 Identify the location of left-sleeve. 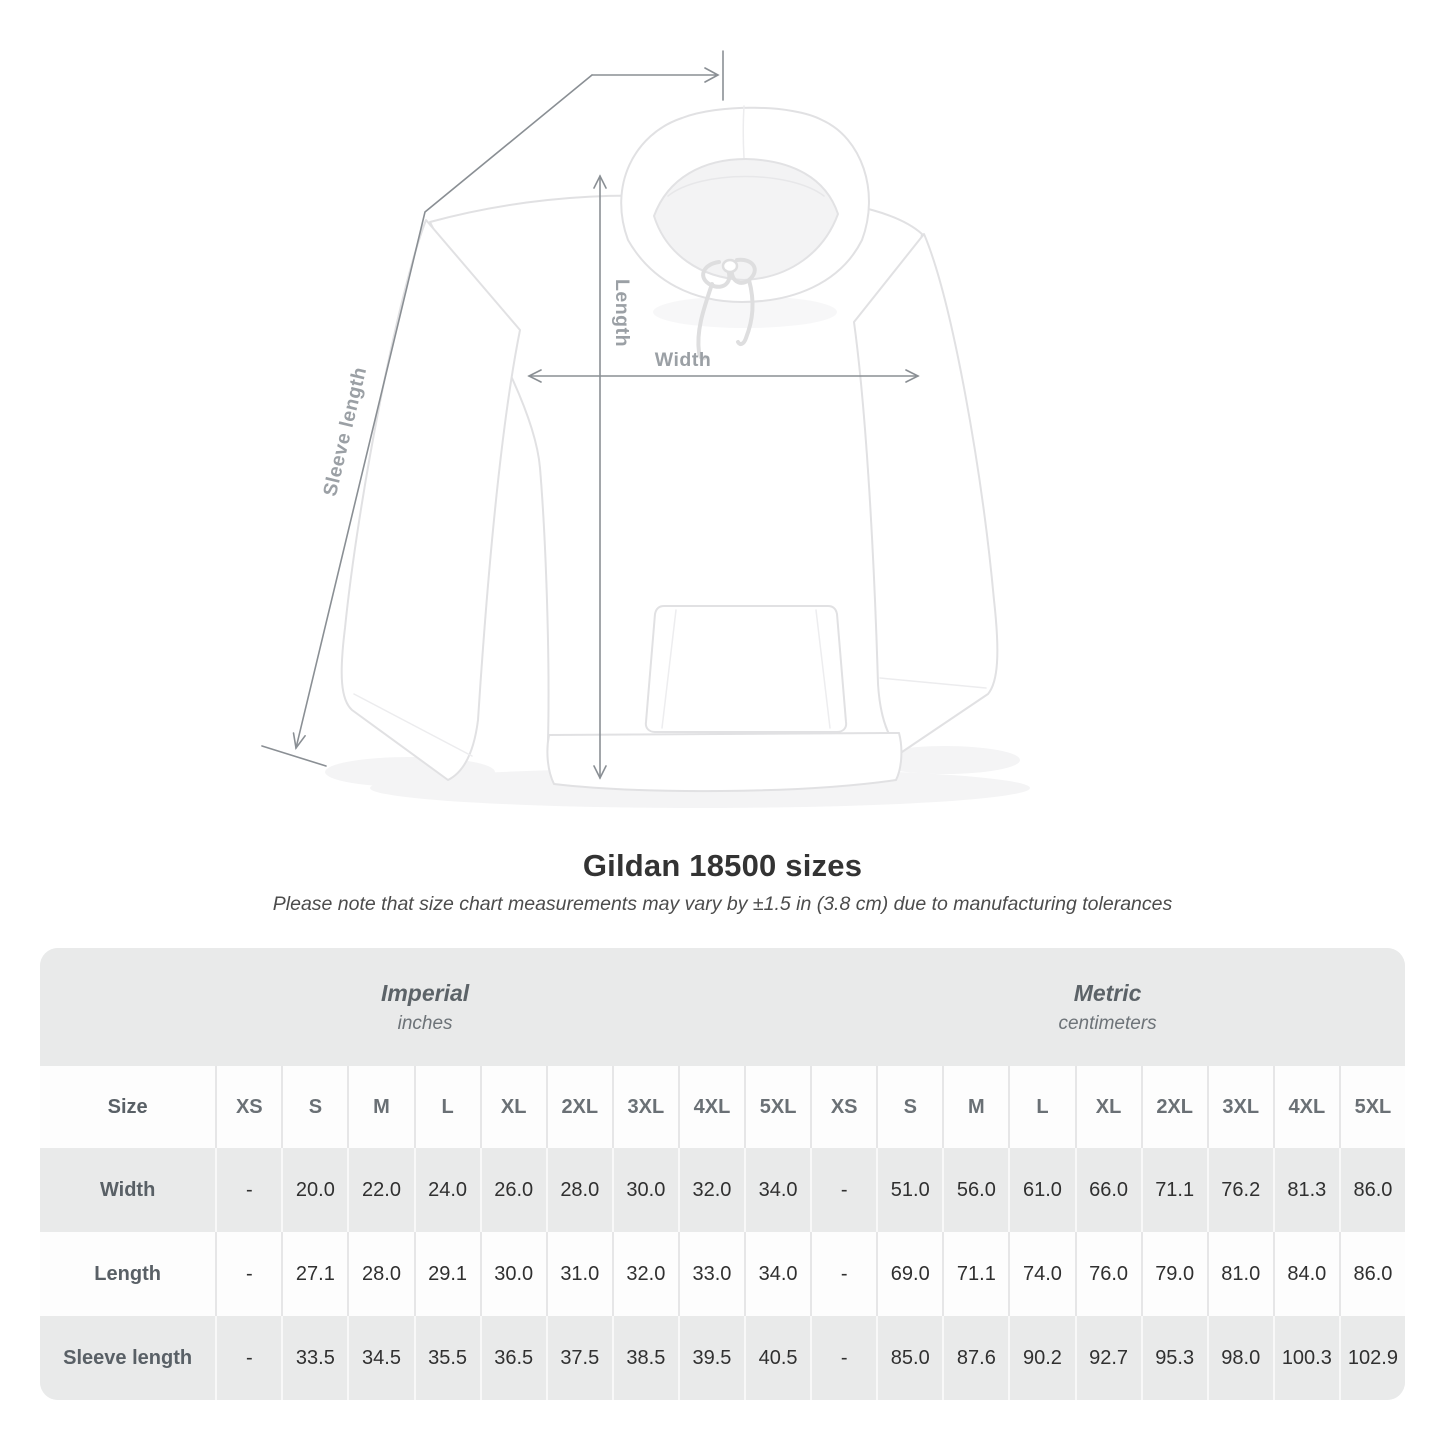
(430, 500).